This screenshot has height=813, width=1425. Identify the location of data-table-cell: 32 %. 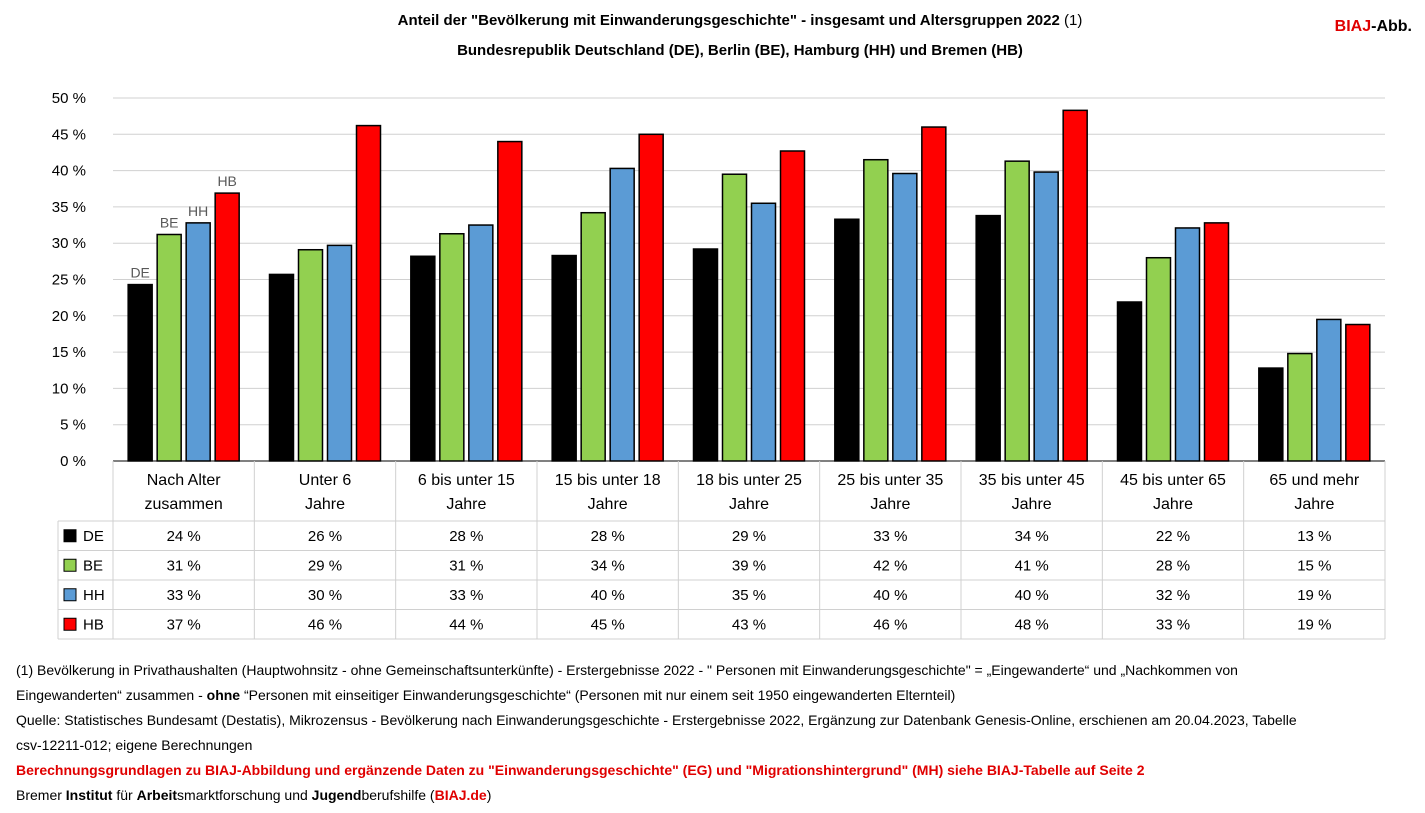
(1173, 595).